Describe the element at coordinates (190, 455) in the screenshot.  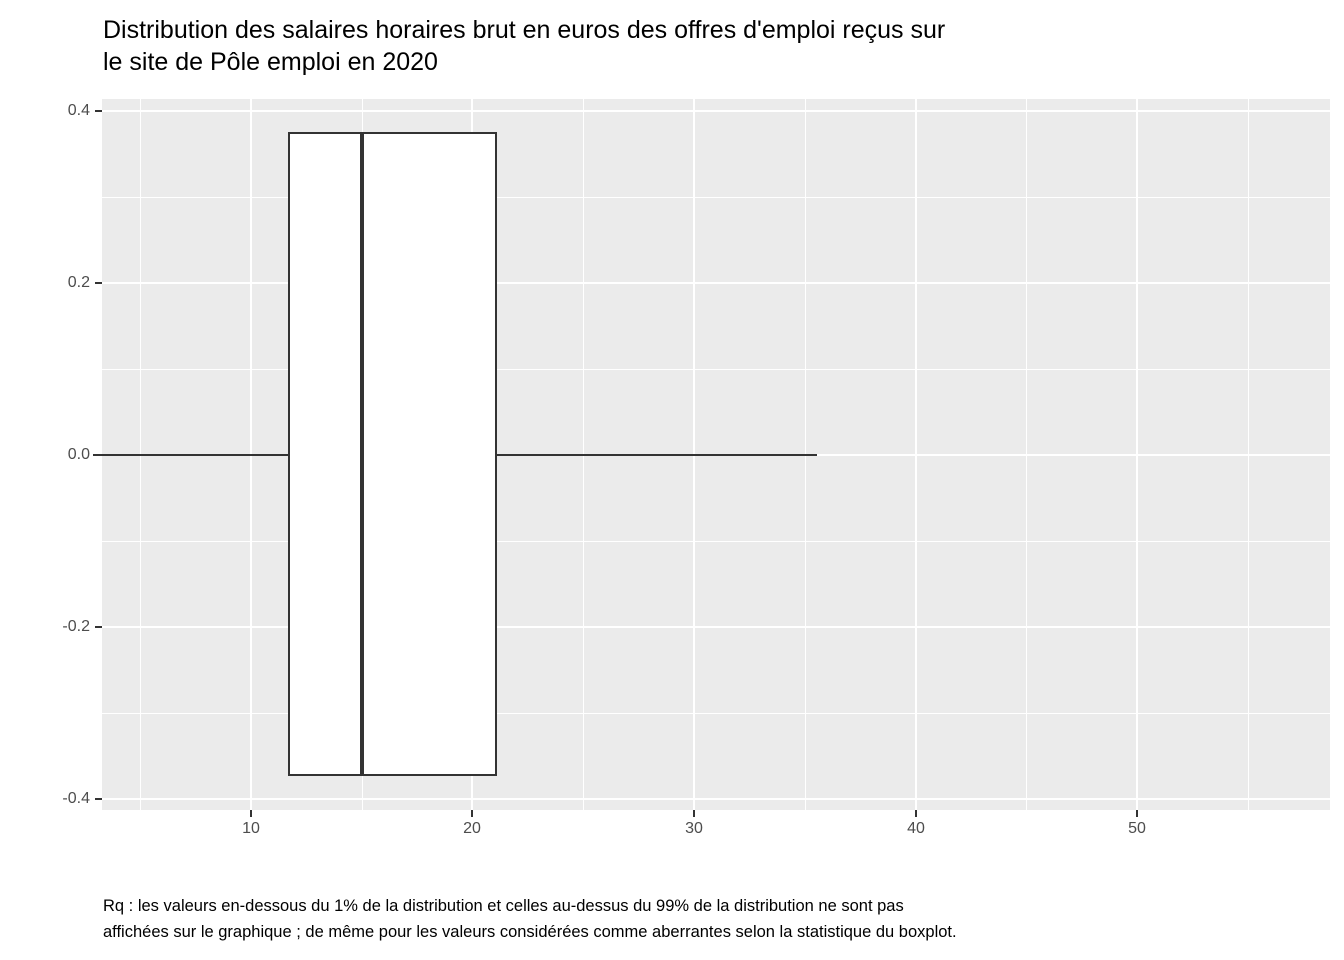
I see `boxplot-whisker-left` at that location.